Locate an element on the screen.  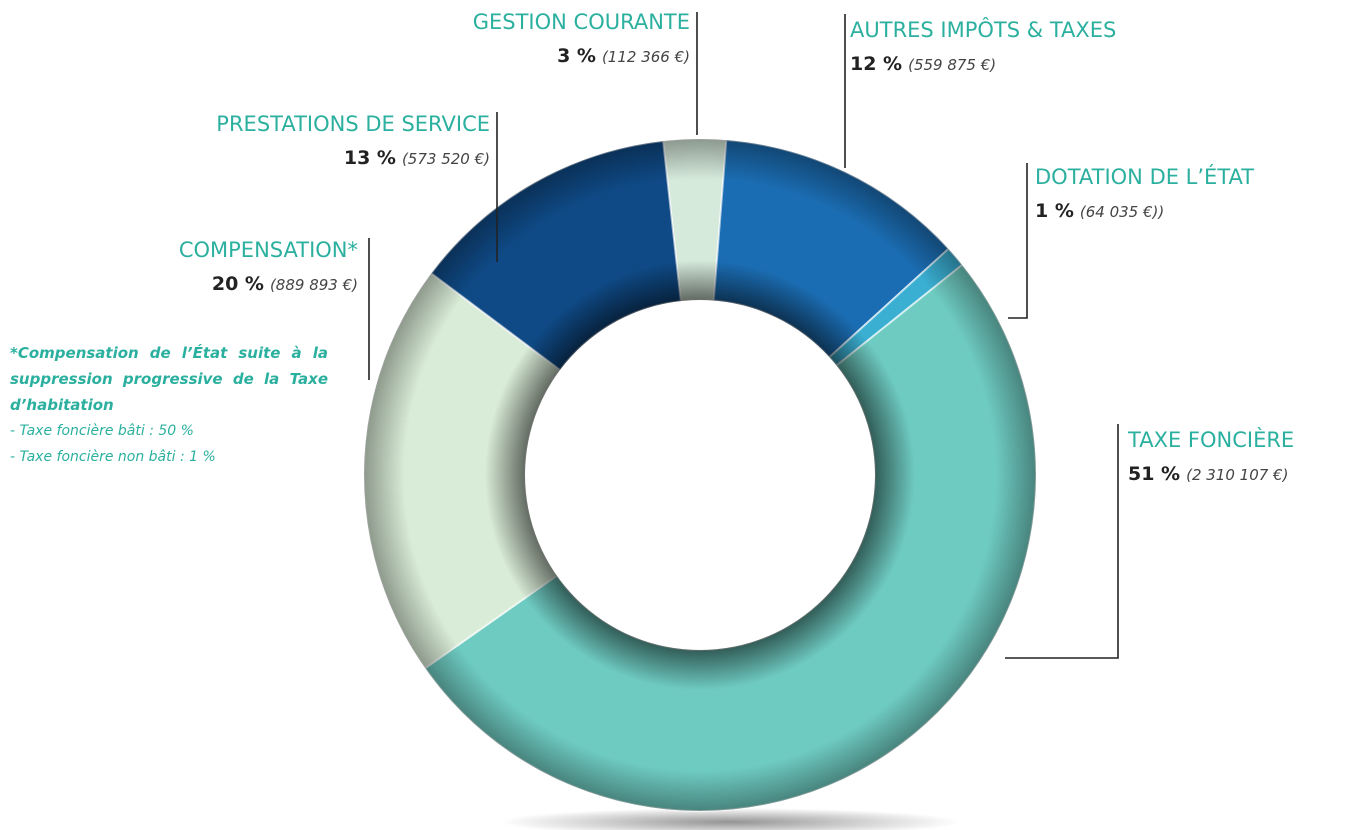
value-label: 1 % is located at coordinates (1054, 211).